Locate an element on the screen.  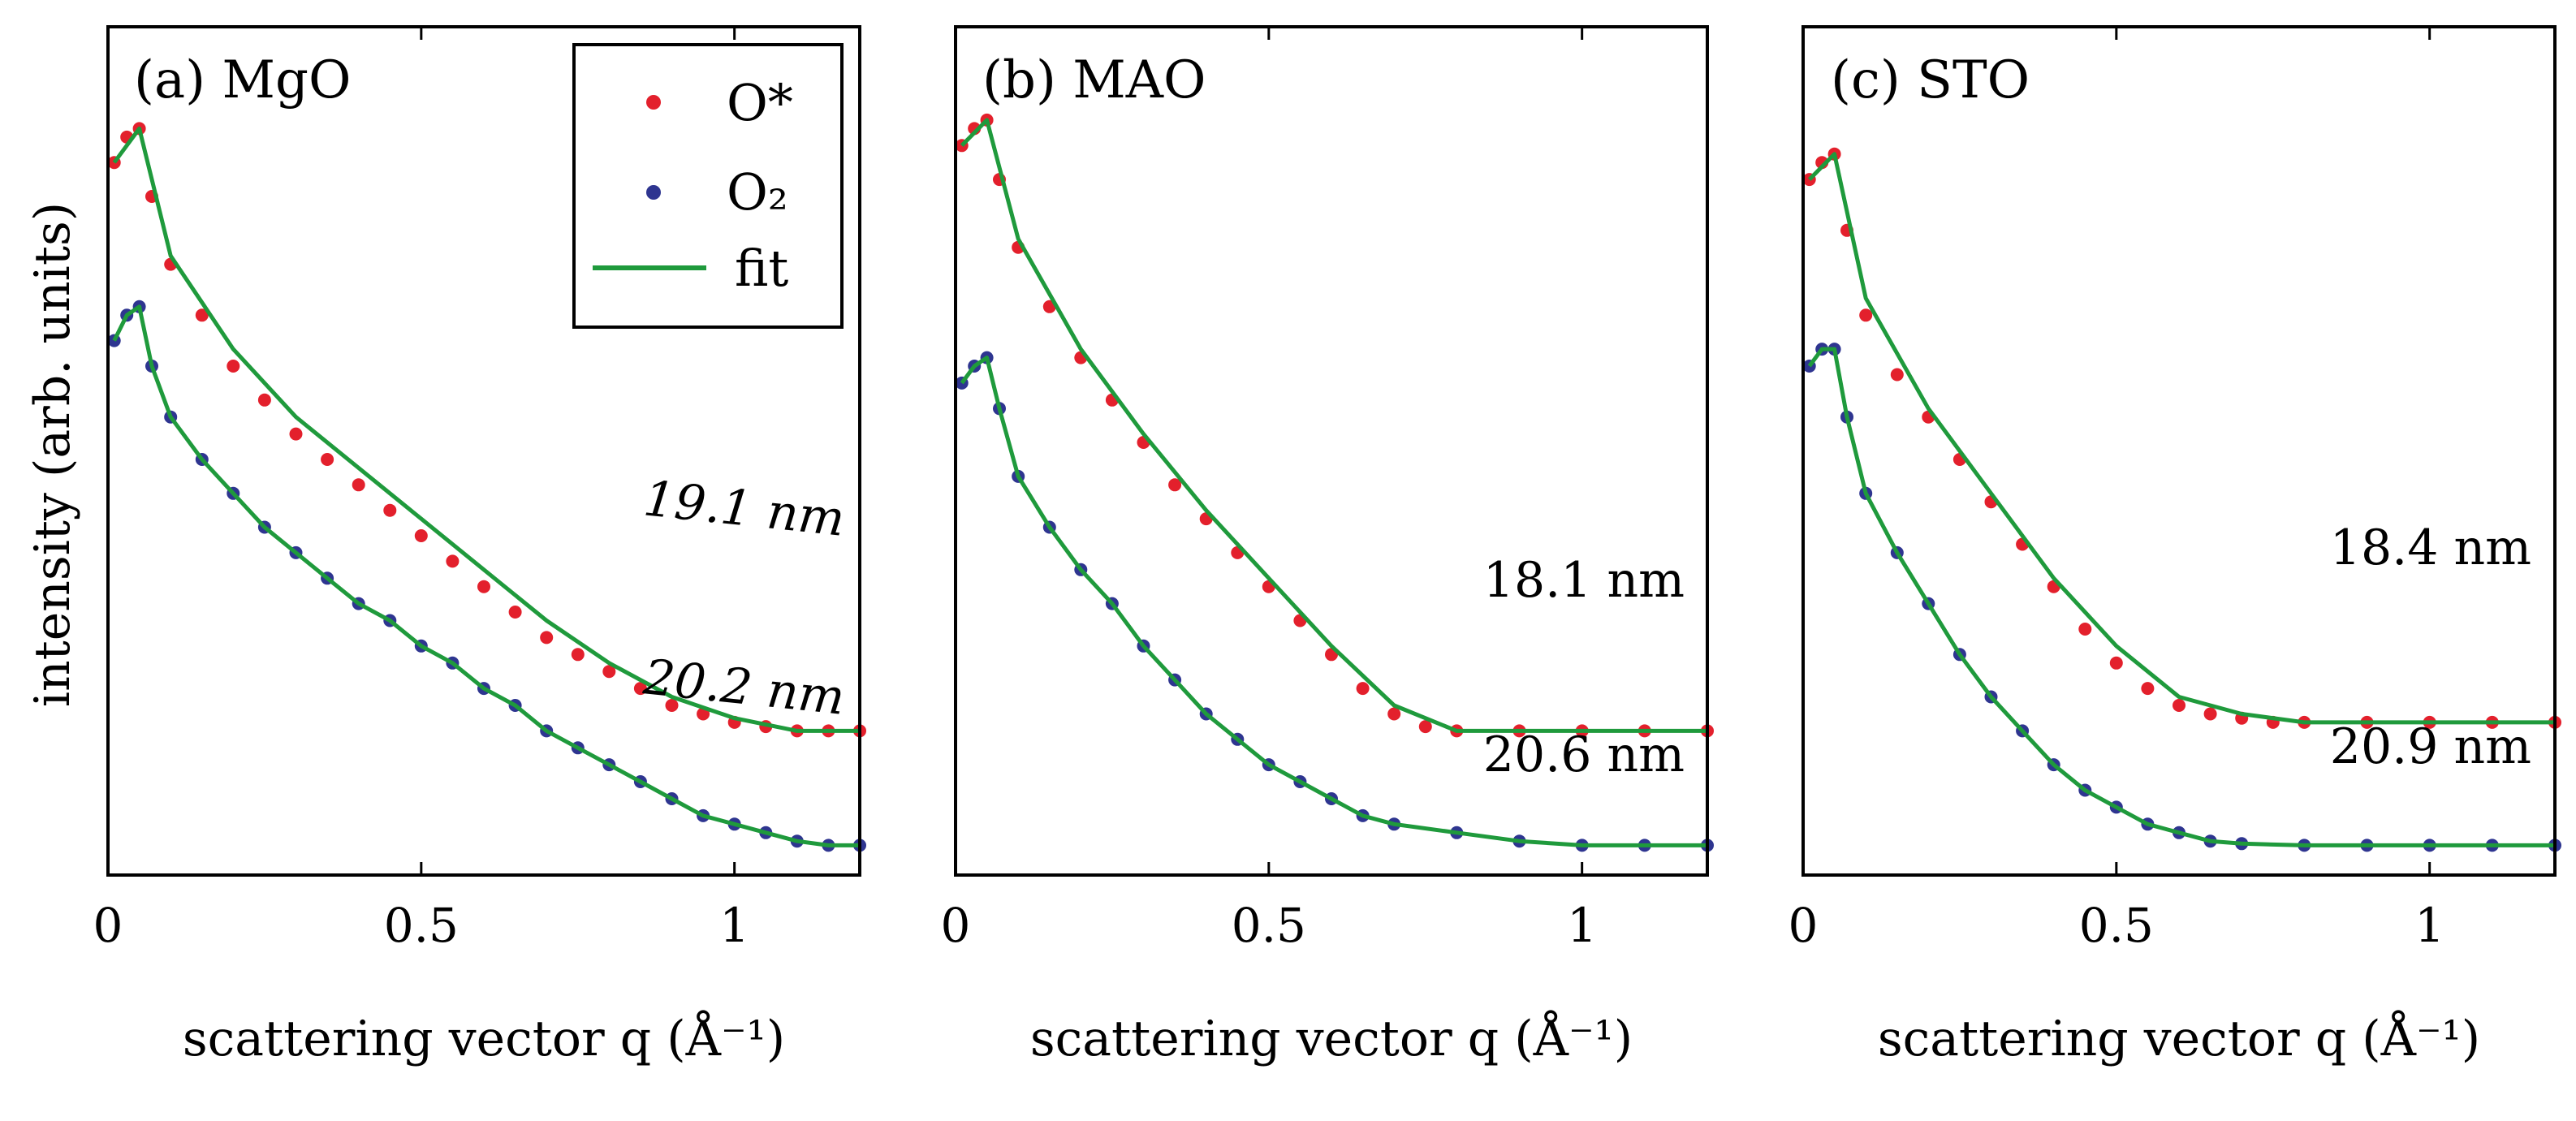
legend: O* O₂ fit is located at coordinates (708, 186).